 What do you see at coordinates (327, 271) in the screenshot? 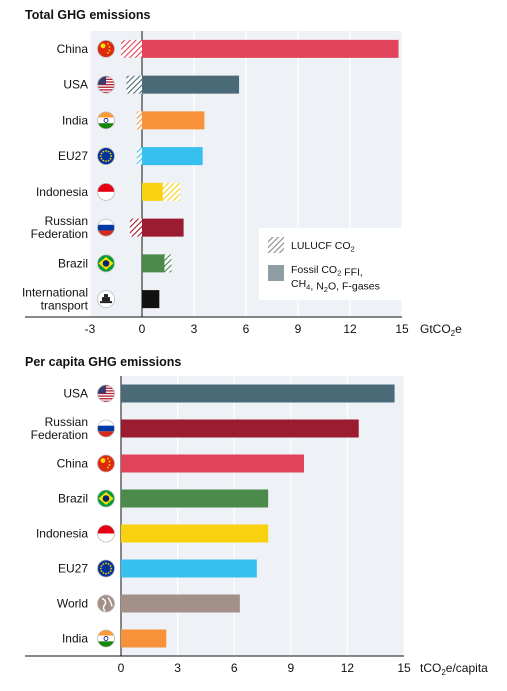
I see `legend-fossil-label-1: Fossil CO2 FFI,` at bounding box center [327, 271].